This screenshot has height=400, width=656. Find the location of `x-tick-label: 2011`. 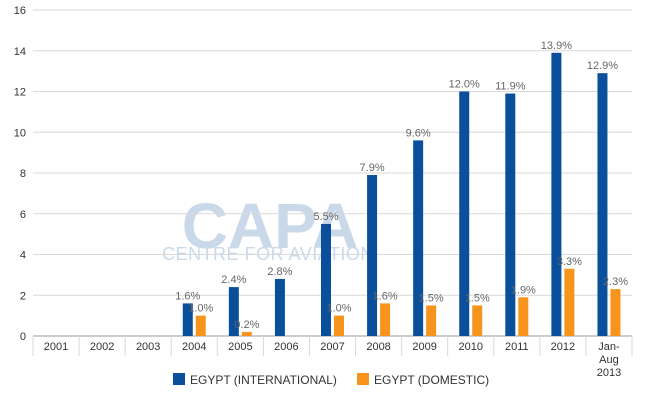

x-tick-label: 2011 is located at coordinates (517, 347).